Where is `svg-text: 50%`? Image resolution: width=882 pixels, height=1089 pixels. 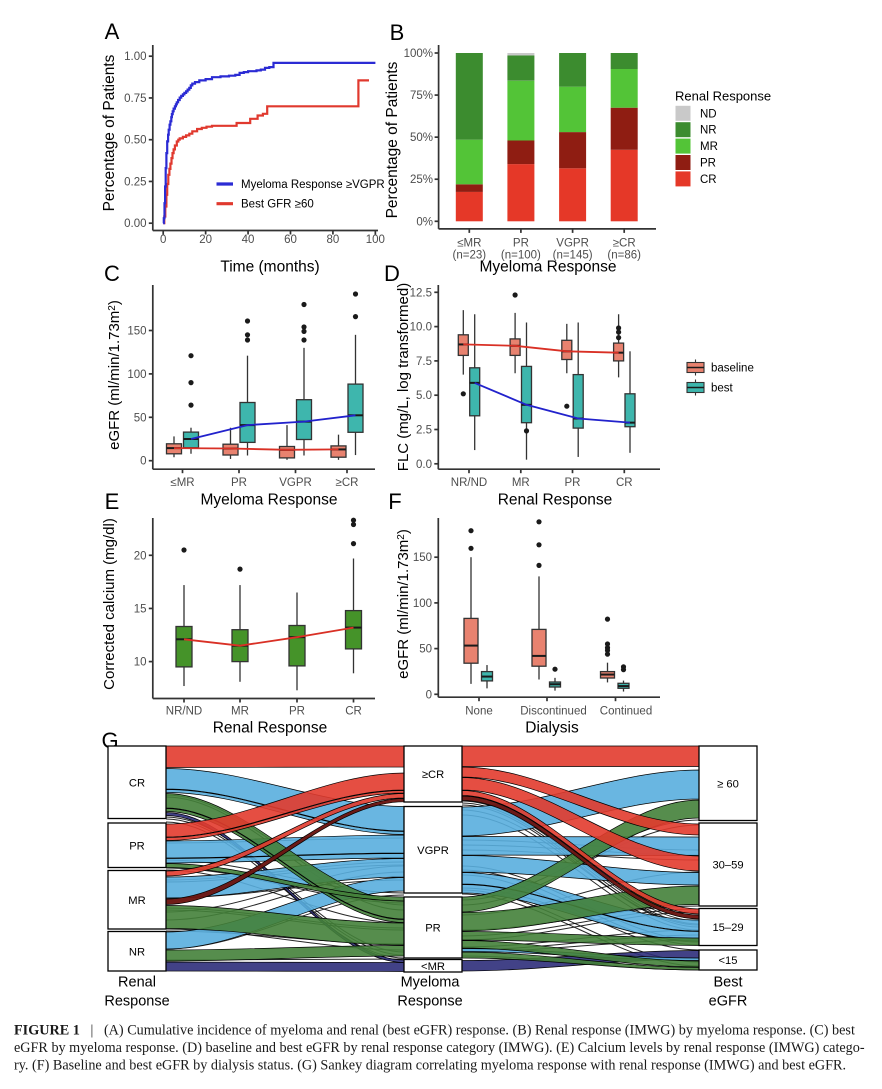 svg-text: 50% is located at coordinates (421, 138).